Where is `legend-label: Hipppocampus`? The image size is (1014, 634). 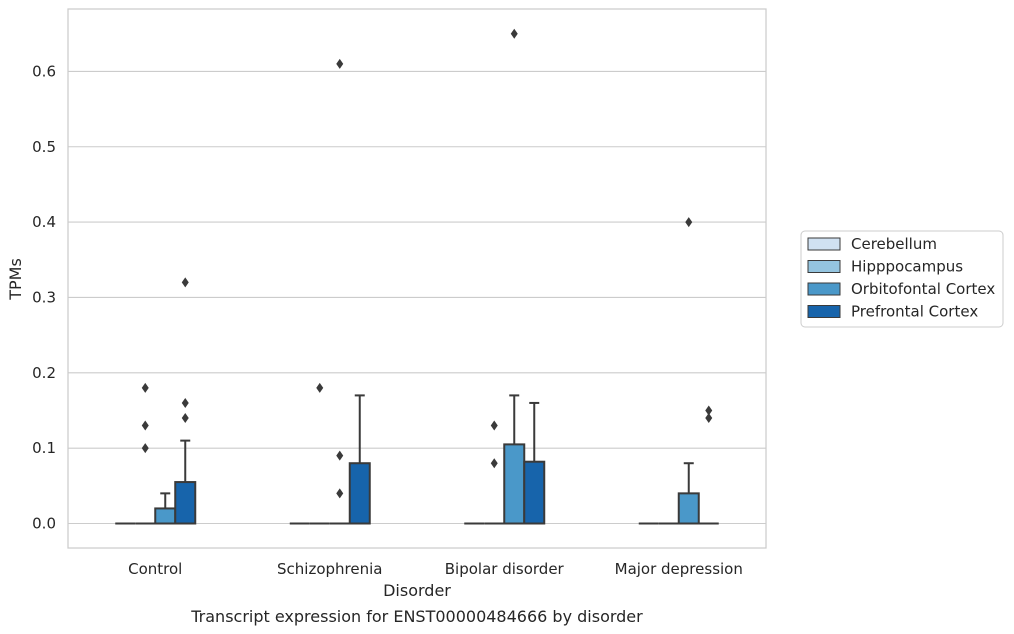
legend-label: Hipppocampus is located at coordinates (907, 267).